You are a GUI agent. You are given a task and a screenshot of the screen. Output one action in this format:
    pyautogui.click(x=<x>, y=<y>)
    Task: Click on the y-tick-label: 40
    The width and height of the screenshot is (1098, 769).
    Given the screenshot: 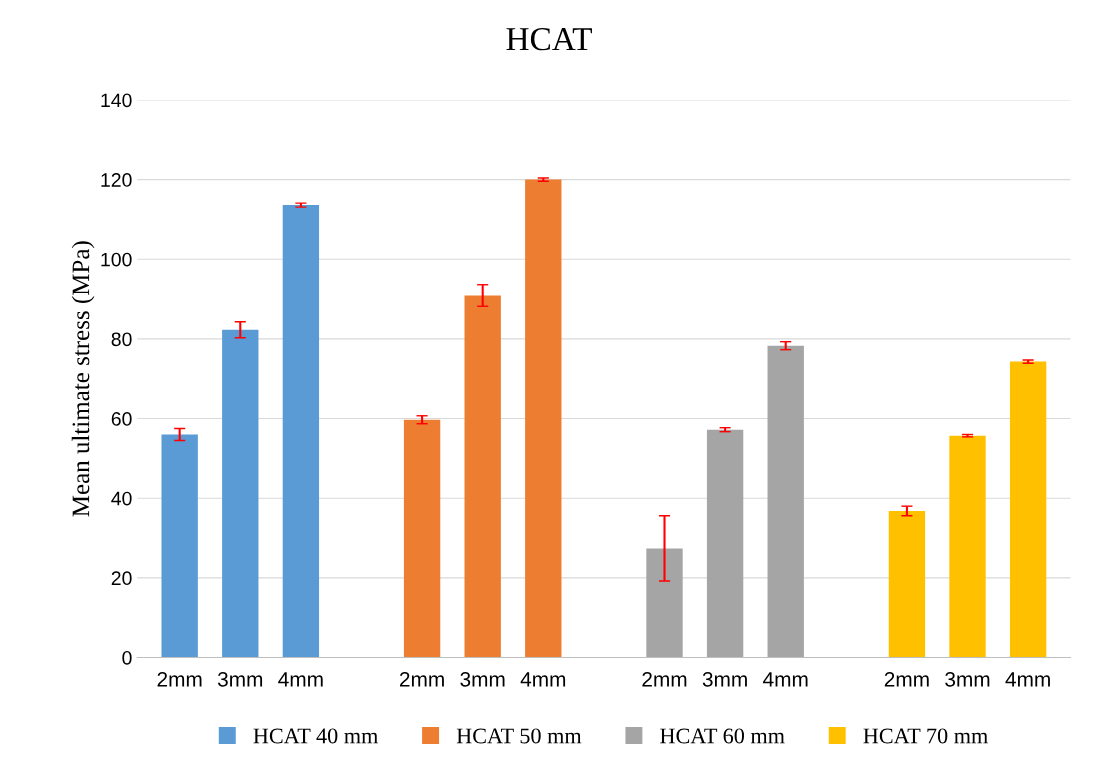 What is the action you would take?
    pyautogui.click(x=121, y=498)
    